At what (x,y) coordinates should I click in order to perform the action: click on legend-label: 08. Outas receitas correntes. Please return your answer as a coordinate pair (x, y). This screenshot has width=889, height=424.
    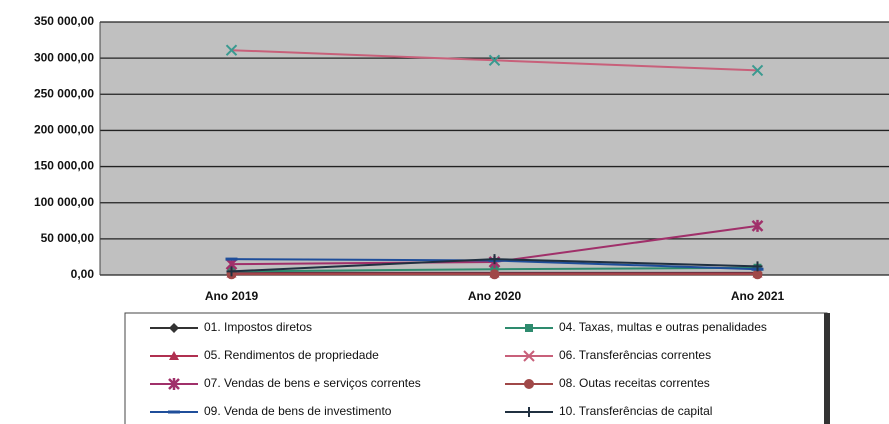
    Looking at the image, I should click on (634, 383).